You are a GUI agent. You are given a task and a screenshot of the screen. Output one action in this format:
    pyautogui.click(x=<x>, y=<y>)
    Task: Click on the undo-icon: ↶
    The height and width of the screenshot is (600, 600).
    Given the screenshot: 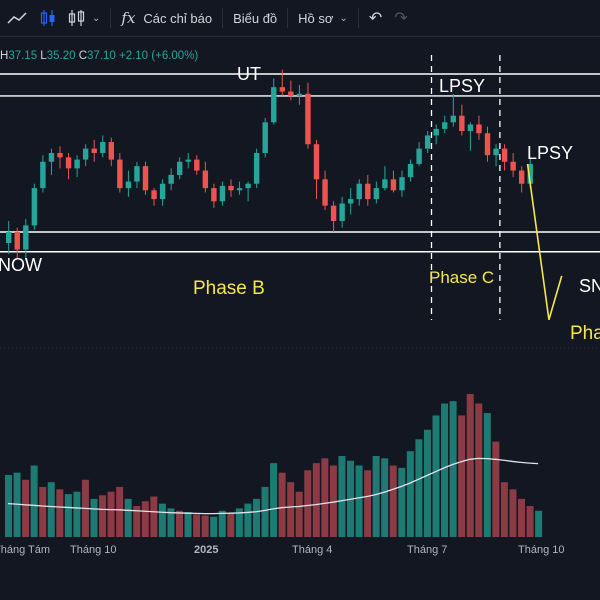 What is the action you would take?
    pyautogui.click(x=375, y=18)
    